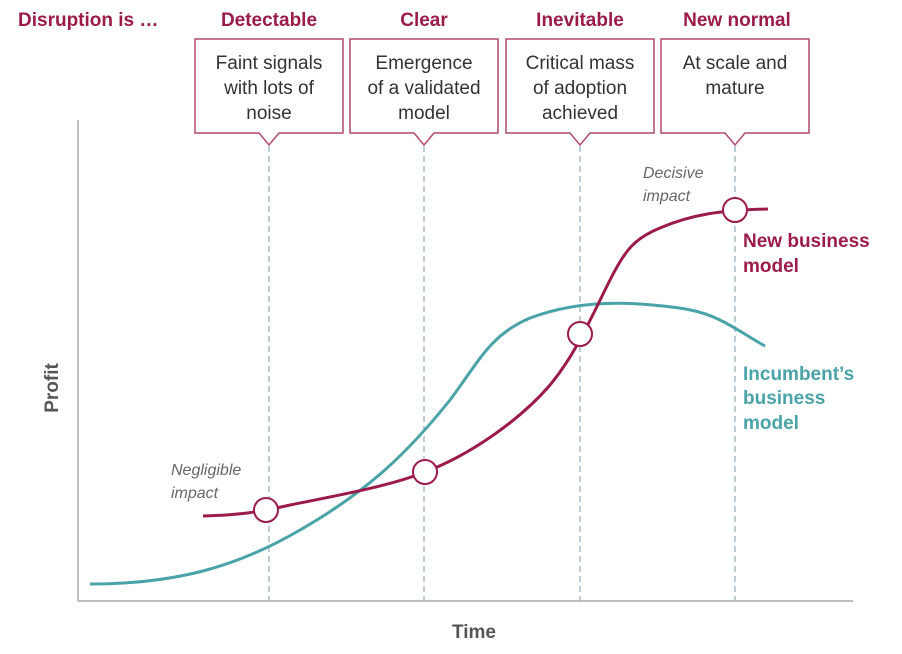 The height and width of the screenshot is (654, 902). I want to click on stage-callout-text: Faint signals, so click(269, 63).